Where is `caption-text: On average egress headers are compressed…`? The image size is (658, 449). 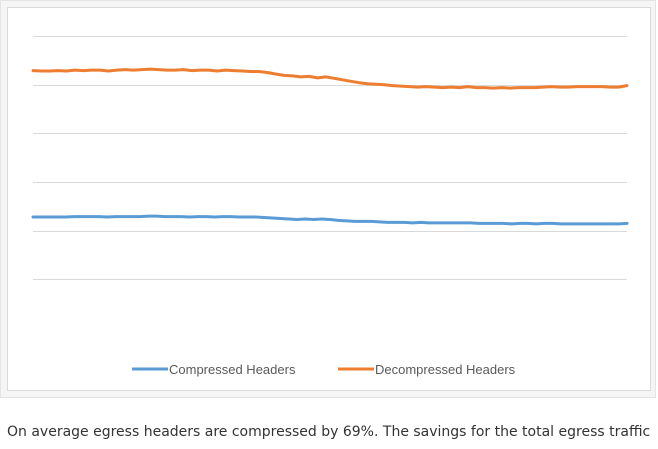
caption-text: On average egress headers are compressed… is located at coordinates (329, 432).